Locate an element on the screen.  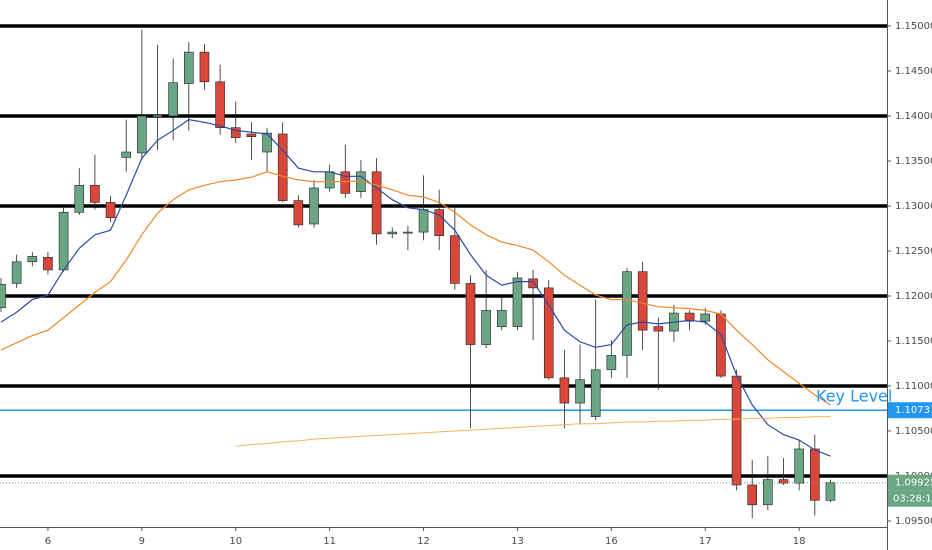
key-level-label: 1.10731 is located at coordinates (913, 410).